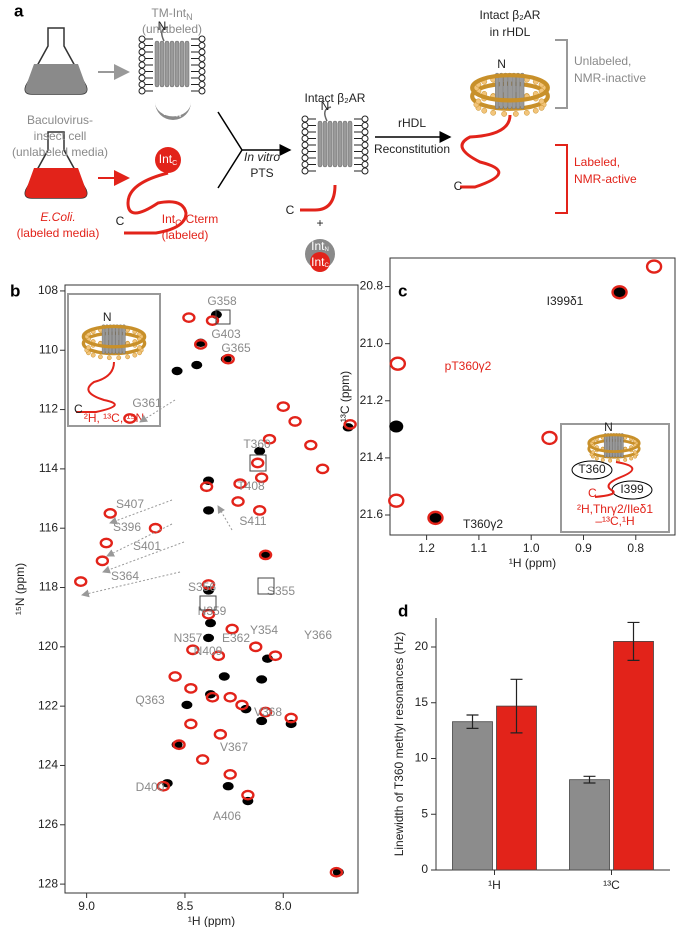 Image resolution: width=686 pixels, height=927 pixels. I want to click on panel-label: c, so click(402, 290).